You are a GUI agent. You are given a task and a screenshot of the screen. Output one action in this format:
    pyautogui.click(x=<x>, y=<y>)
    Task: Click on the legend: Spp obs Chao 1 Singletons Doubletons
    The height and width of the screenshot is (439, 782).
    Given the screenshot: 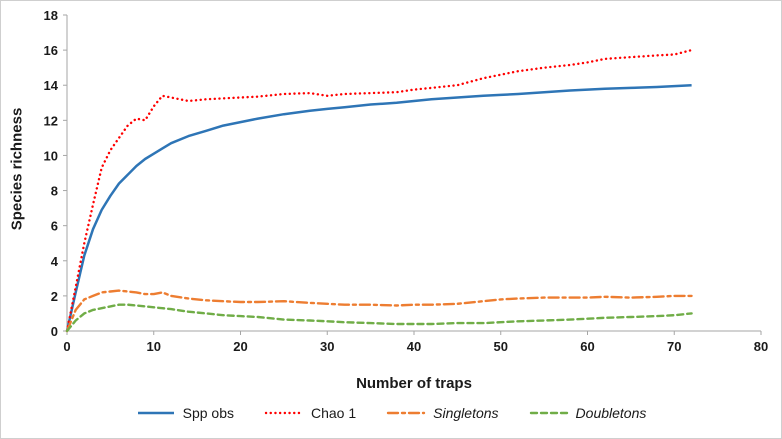 What is the action you would take?
    pyautogui.click(x=391, y=413)
    